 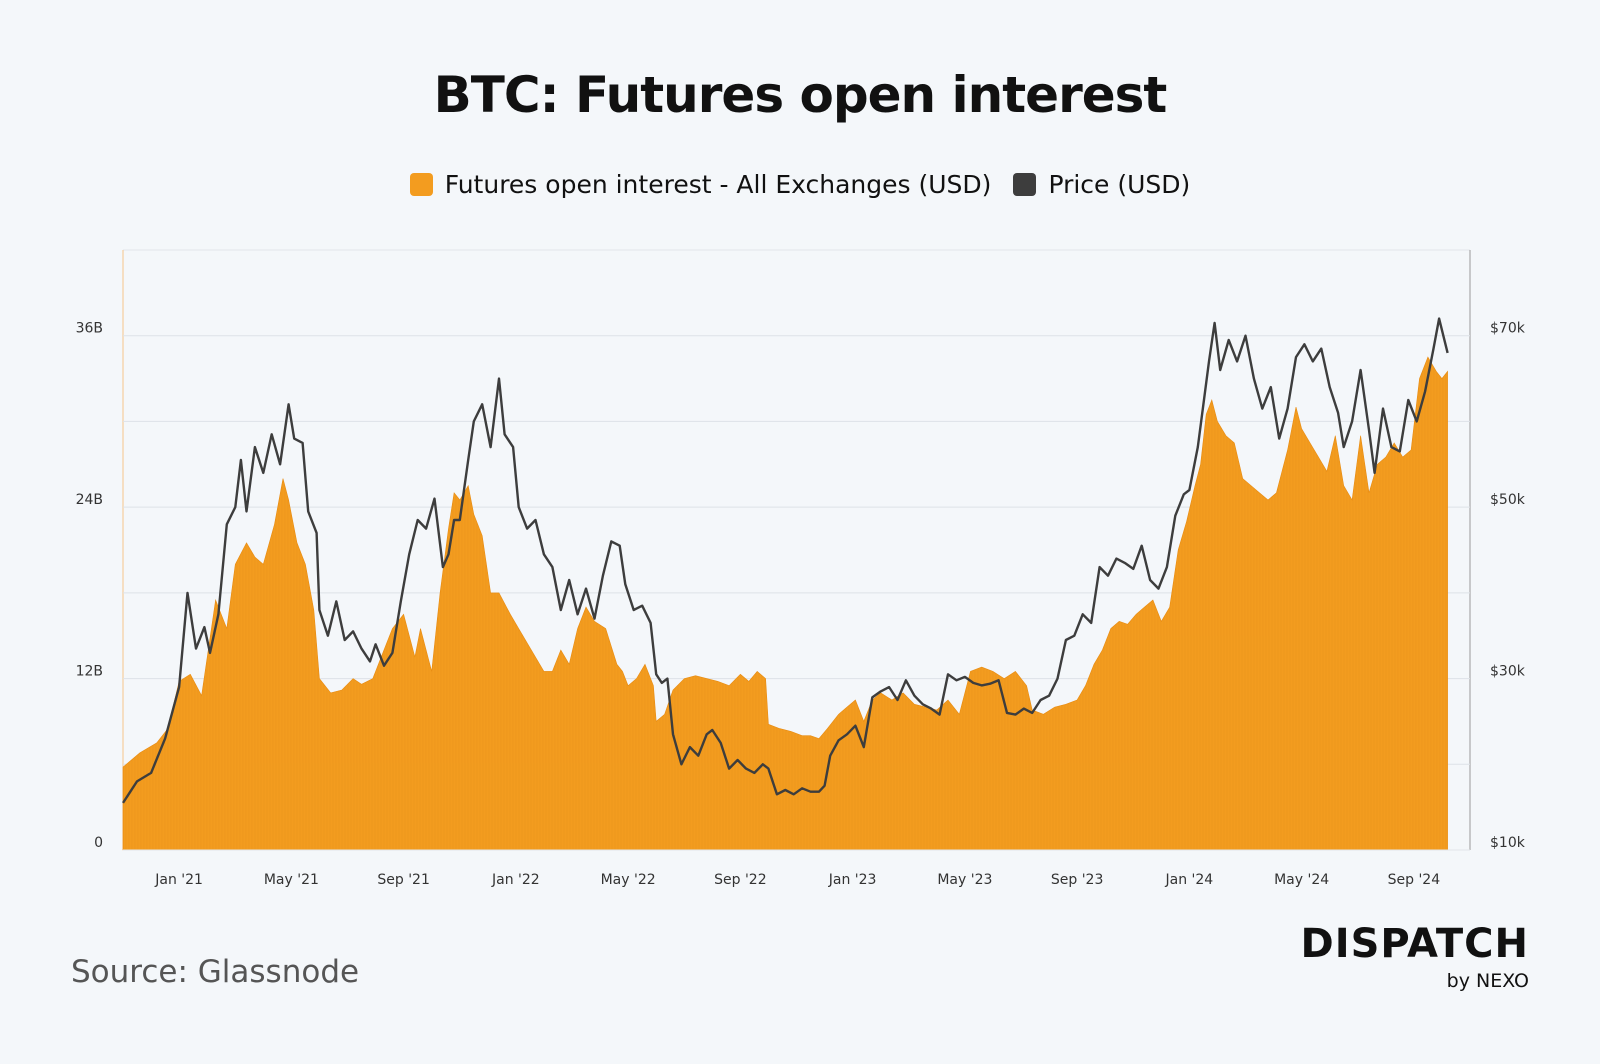 I want to click on brand-name: DISPATCH, so click(x=1414, y=944).